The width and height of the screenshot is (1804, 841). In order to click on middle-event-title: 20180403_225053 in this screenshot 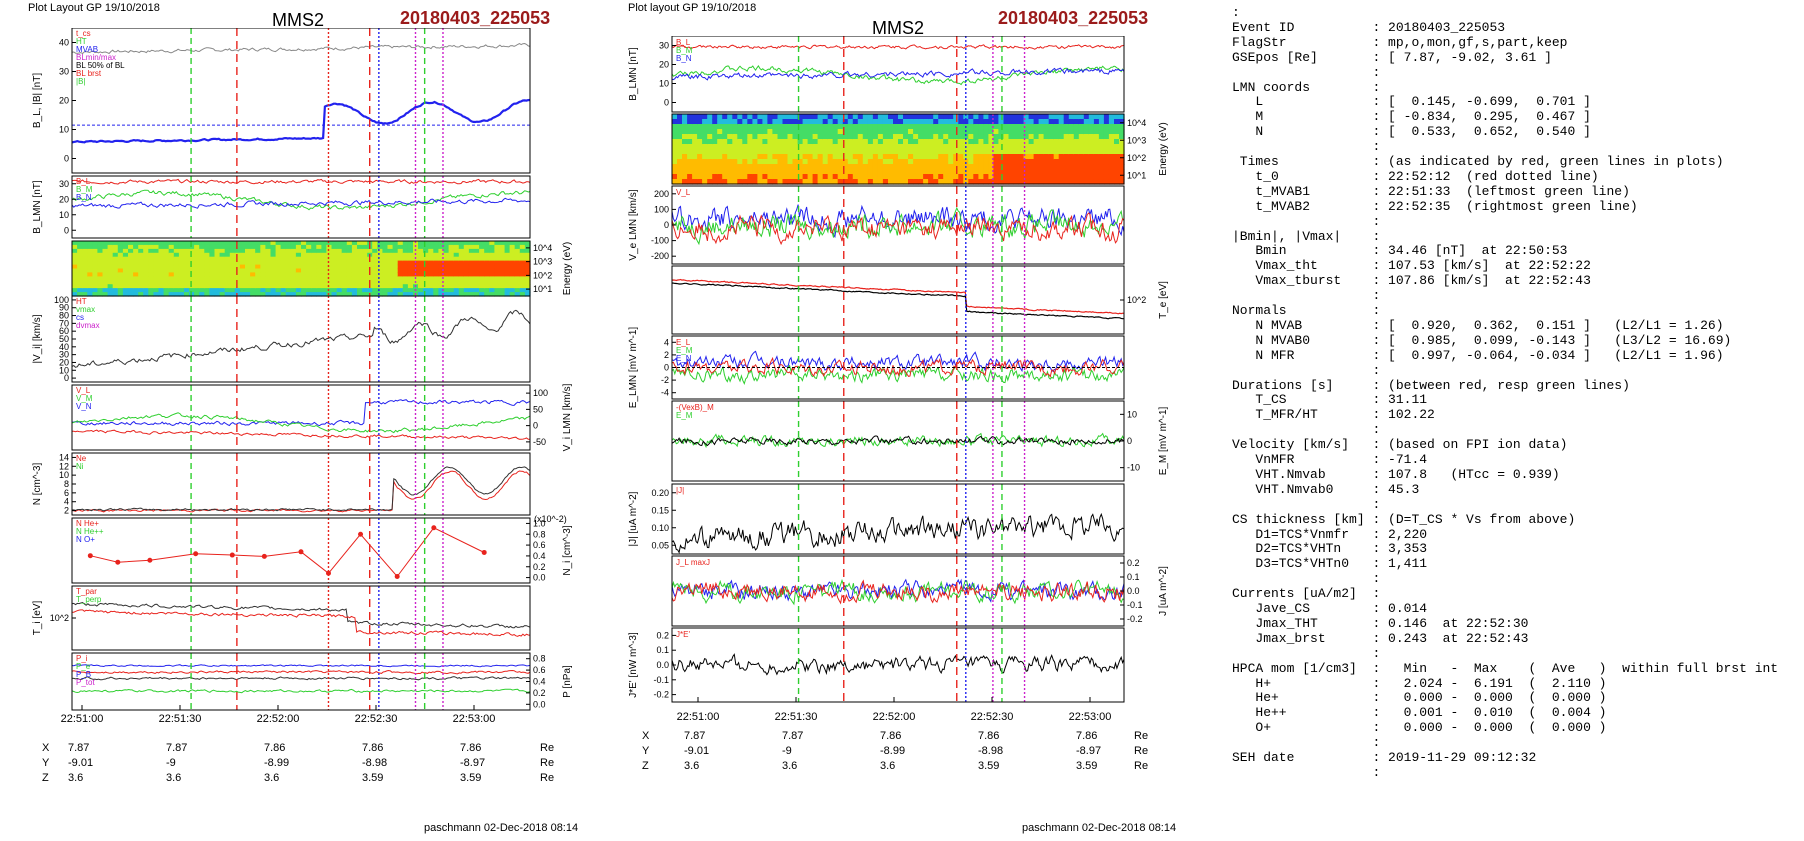, I will do `click(1073, 18)`.